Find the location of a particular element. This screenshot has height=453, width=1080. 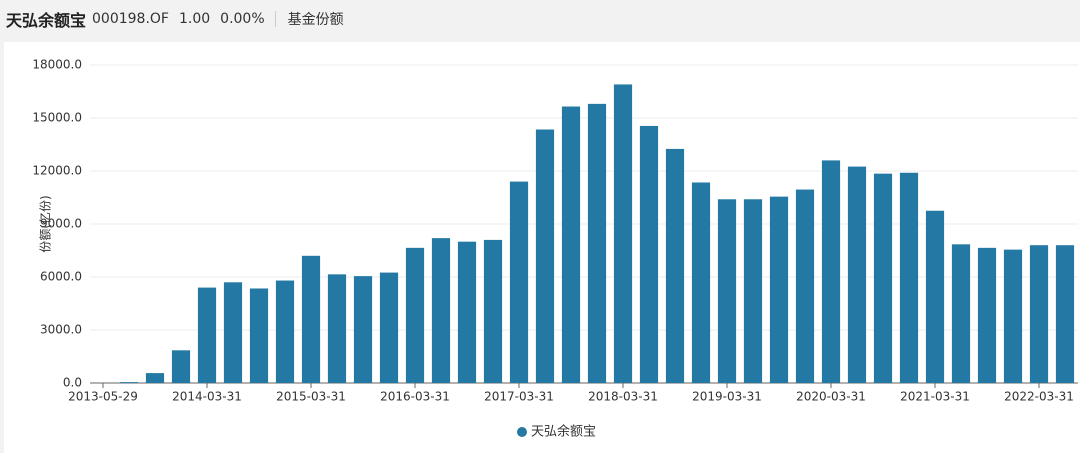

y-tick-label: 3000.0 is located at coordinates (61, 330).